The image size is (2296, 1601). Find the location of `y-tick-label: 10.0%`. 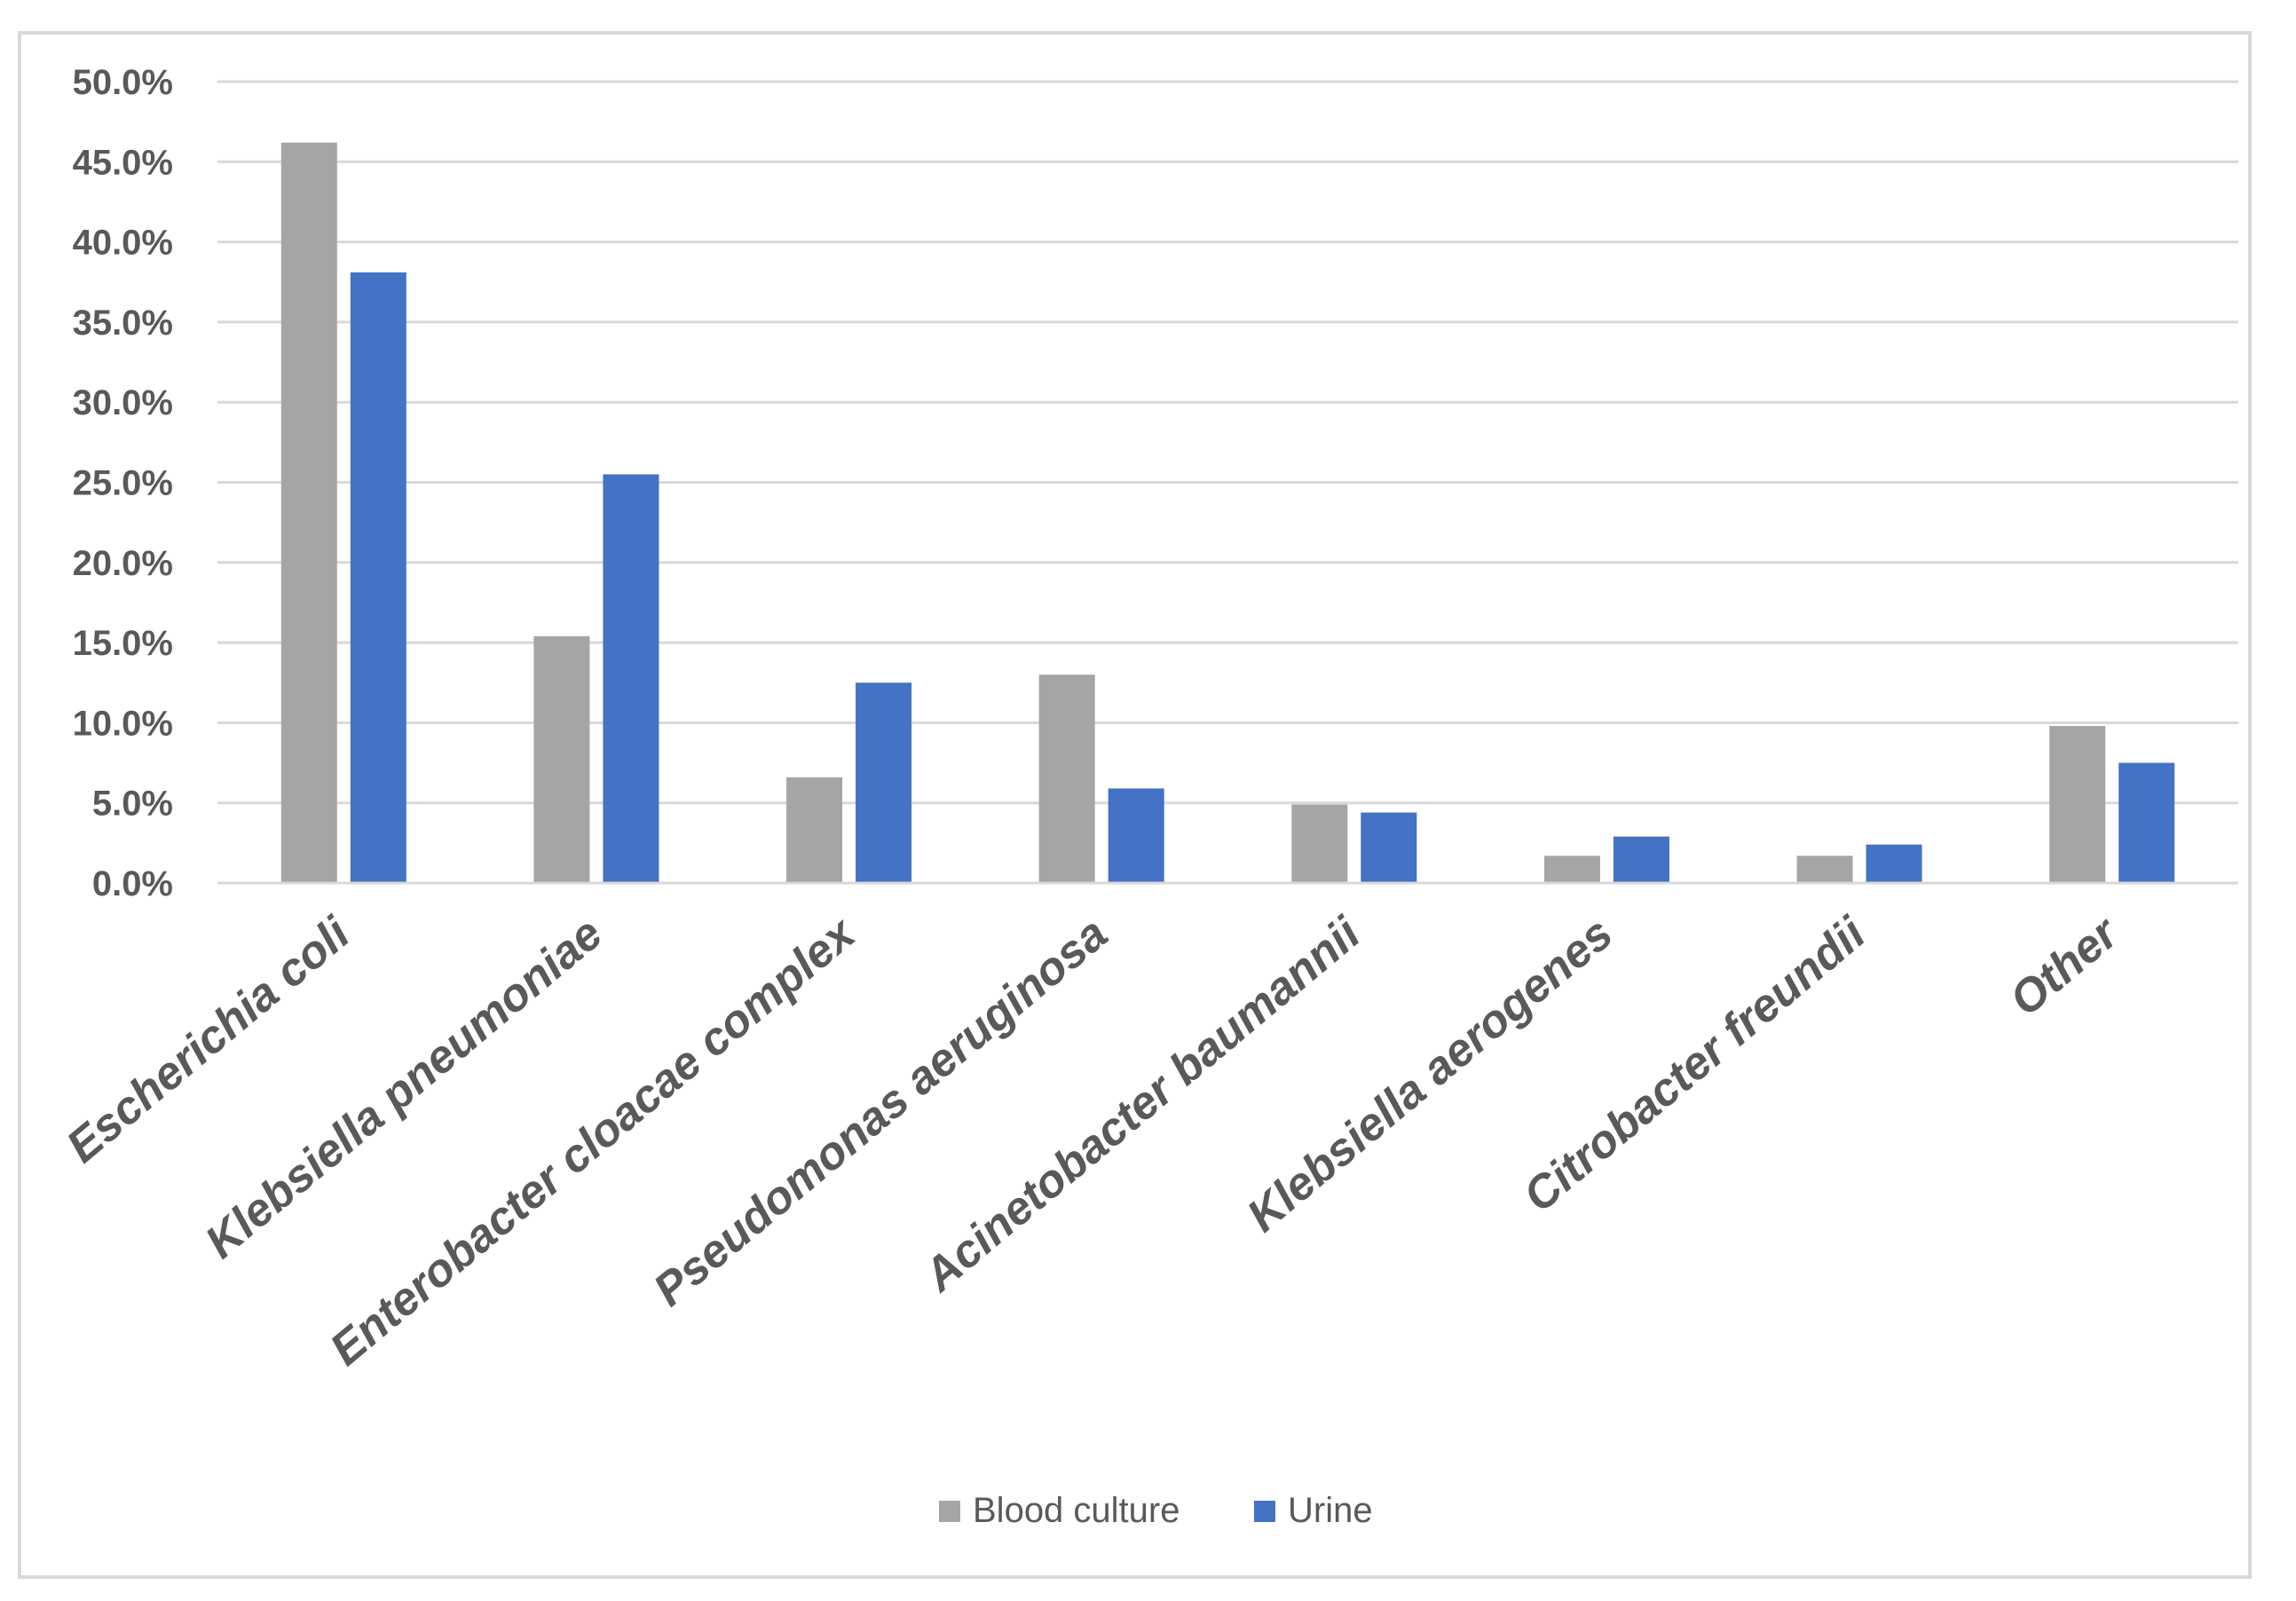

y-tick-label: 10.0% is located at coordinates (123, 723).